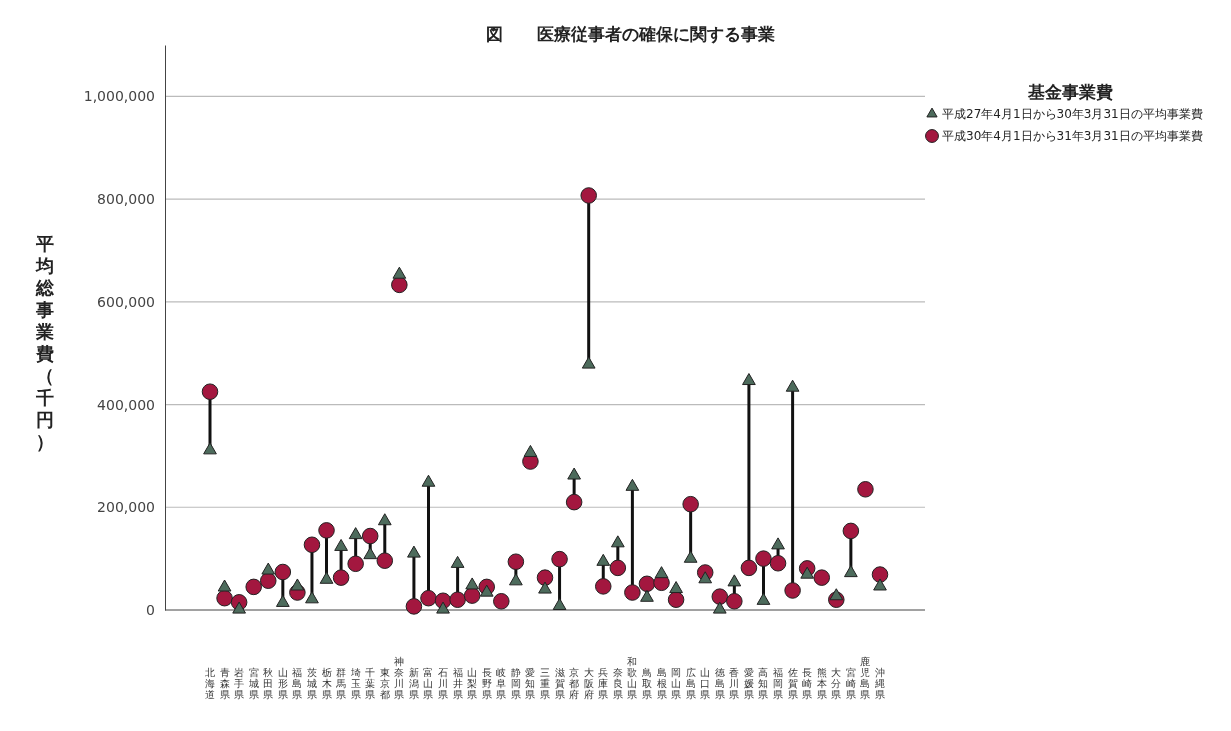  What do you see at coordinates (501, 683) in the screenshot?
I see `x-tick-label: 岐阜県` at bounding box center [501, 683].